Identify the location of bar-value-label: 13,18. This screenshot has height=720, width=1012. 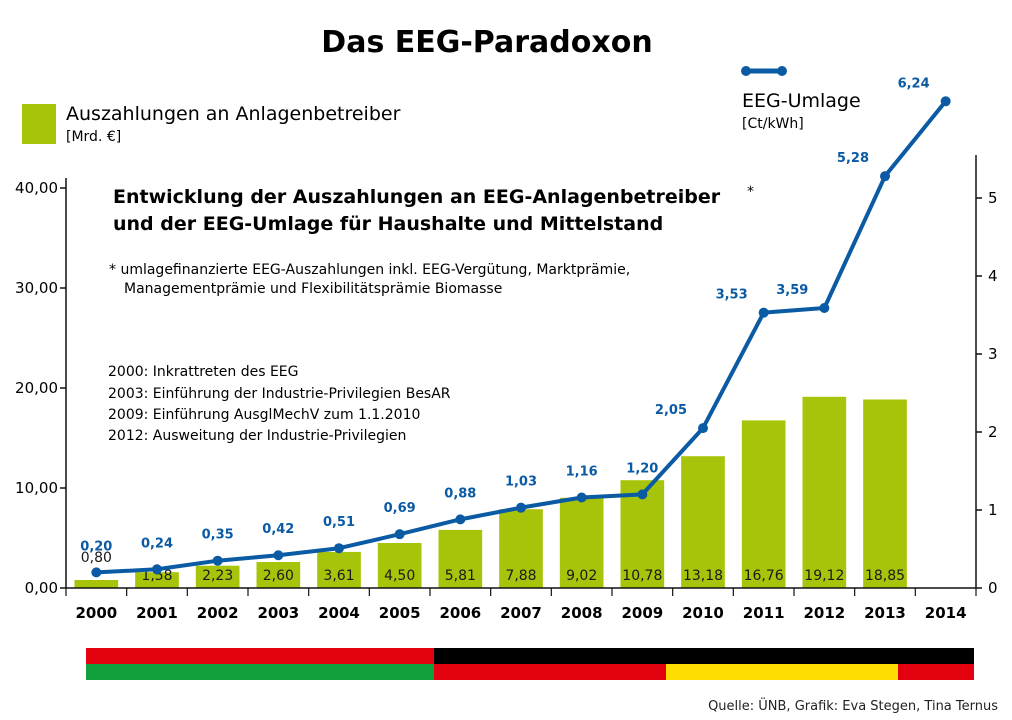
(703, 576).